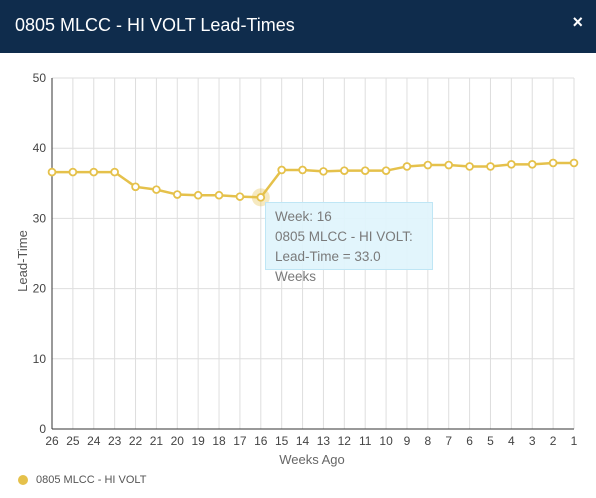 This screenshot has width=596, height=498. I want to click on x-tick-label: 7, so click(448, 441).